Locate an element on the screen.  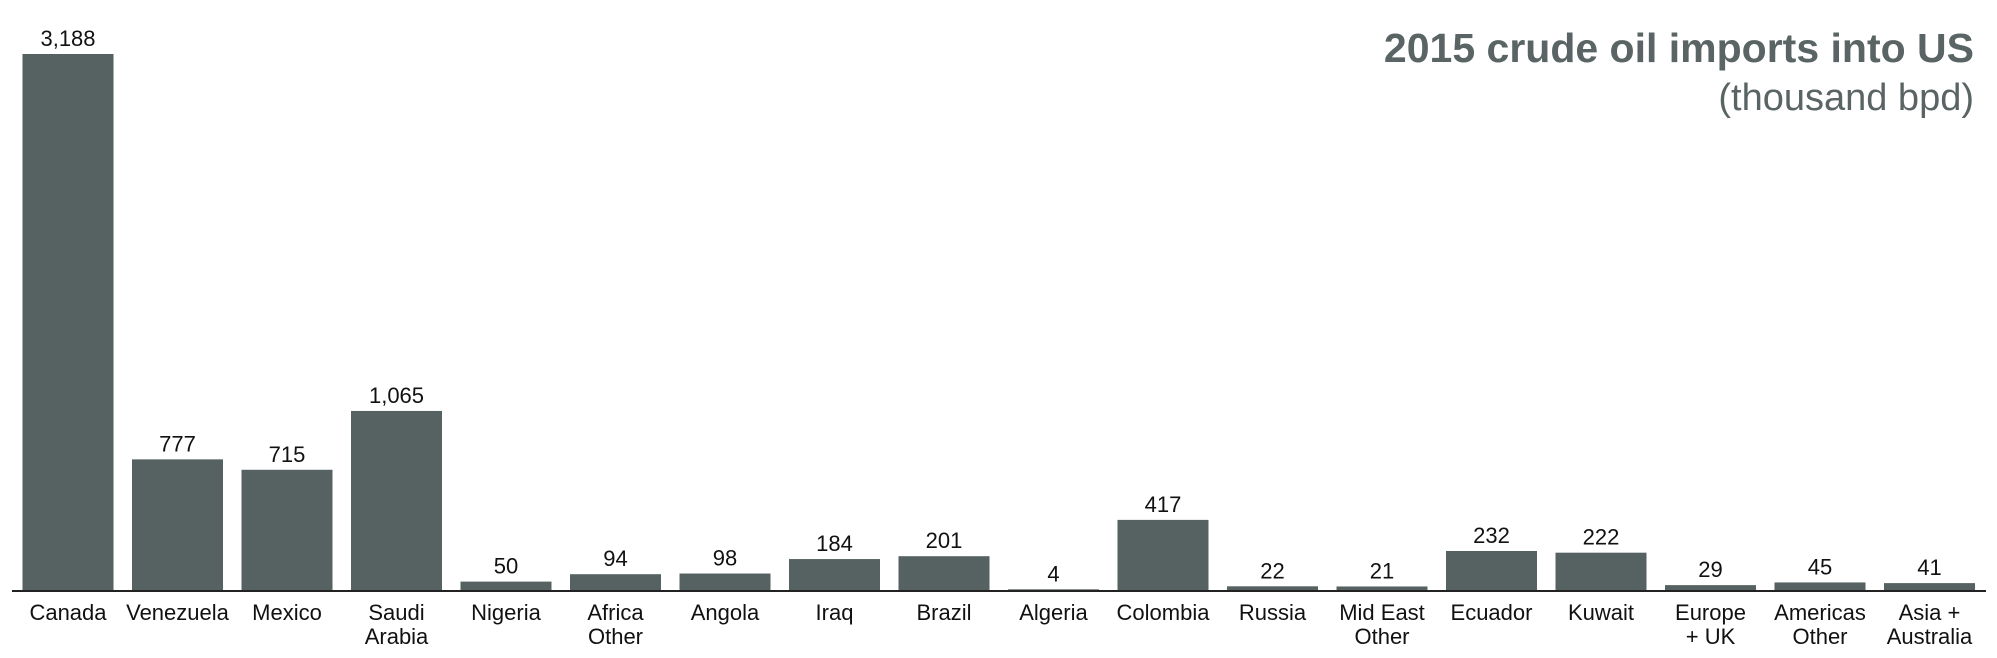
x-tick-label: Angola is located at coordinates (725, 612).